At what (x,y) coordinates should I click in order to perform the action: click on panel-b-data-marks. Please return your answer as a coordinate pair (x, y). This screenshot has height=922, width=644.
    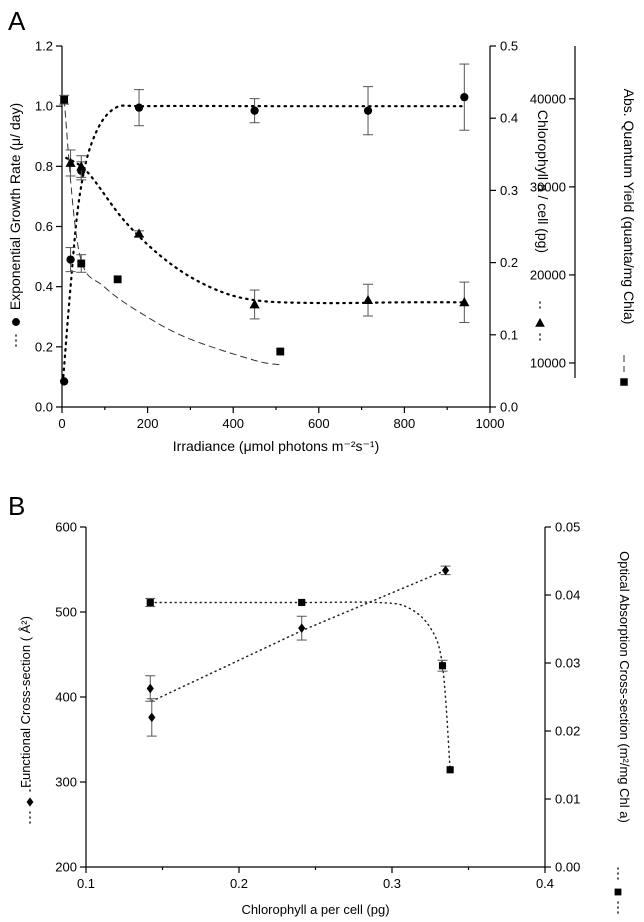
    Looking at the image, I should click on (299, 669).